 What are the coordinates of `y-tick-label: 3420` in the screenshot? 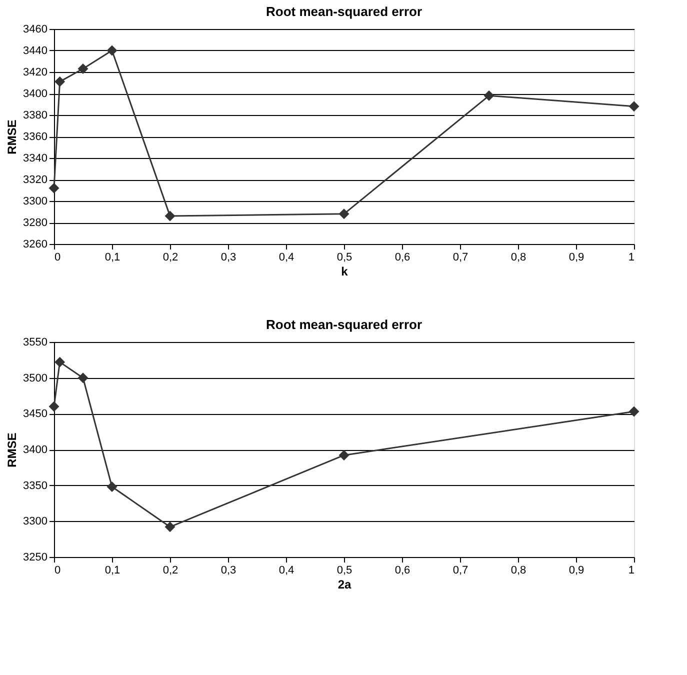 It's located at (35, 72).